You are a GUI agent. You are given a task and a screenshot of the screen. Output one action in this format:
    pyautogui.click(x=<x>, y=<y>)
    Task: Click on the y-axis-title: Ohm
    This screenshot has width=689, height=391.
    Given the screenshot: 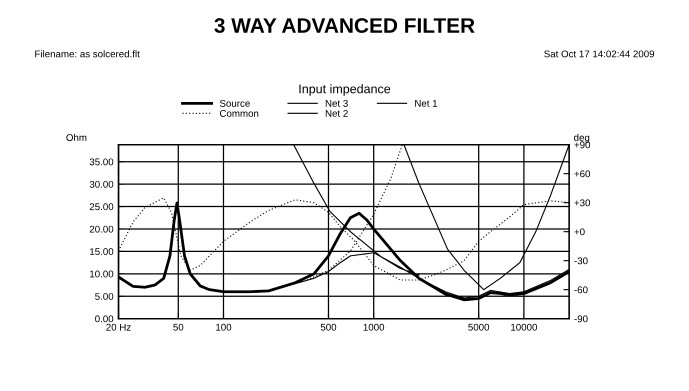 What is the action you would take?
    pyautogui.click(x=76, y=138)
    